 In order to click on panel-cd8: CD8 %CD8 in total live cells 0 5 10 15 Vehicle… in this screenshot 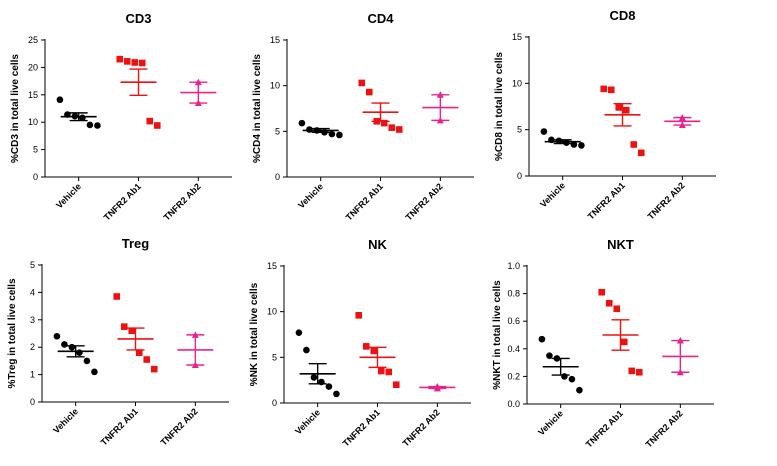, I will do `click(605, 114)`.